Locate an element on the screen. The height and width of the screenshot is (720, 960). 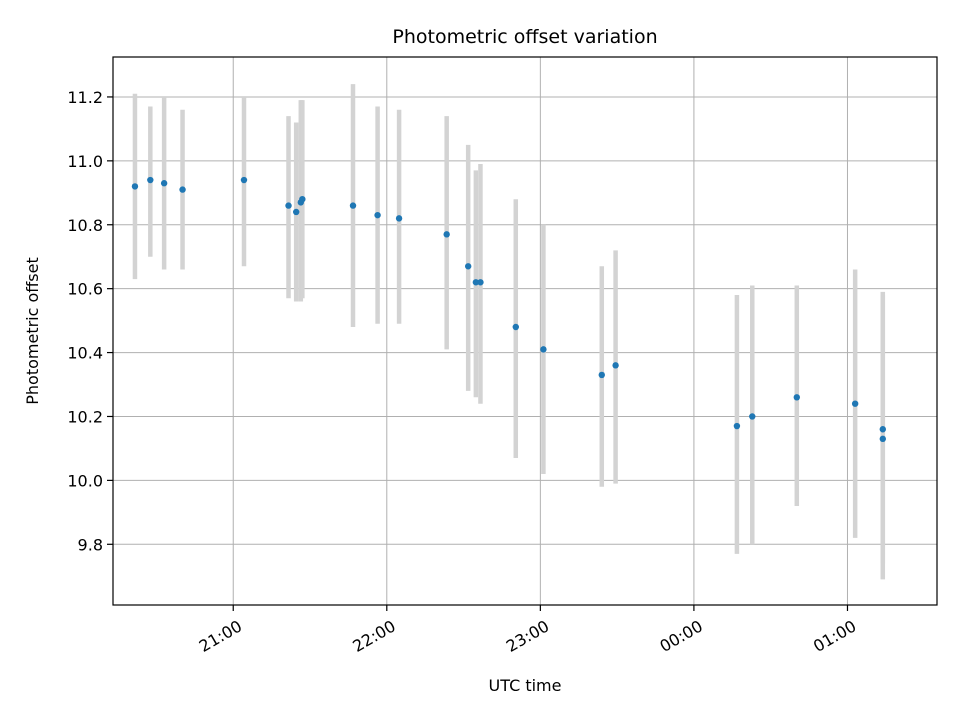
chart-title: Photometric offset variation is located at coordinates (524, 37).